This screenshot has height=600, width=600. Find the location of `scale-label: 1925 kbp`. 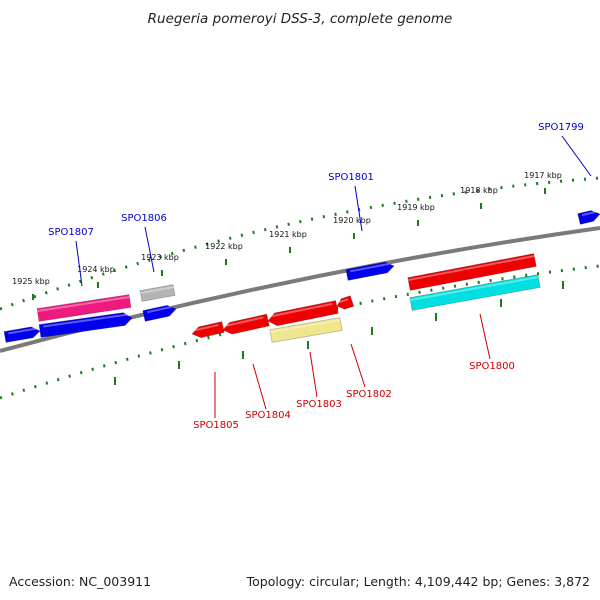

scale-label: 1925 kbp is located at coordinates (31, 281).